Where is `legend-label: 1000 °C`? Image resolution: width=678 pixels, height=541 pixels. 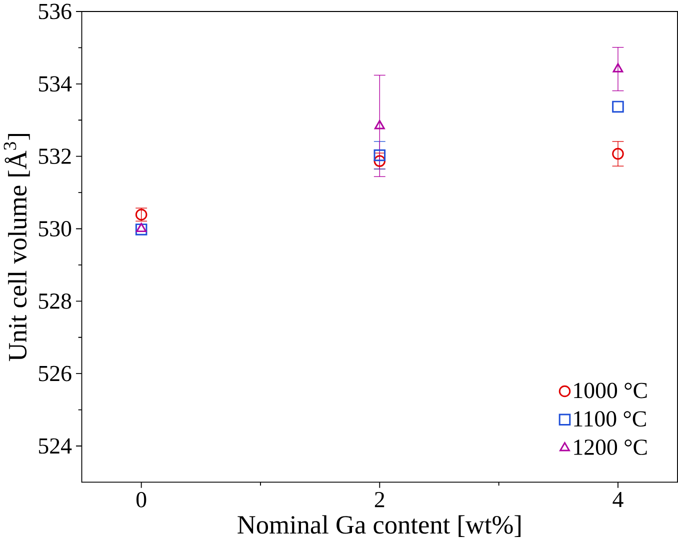
legend-label: 1000 °C is located at coordinates (610, 390).